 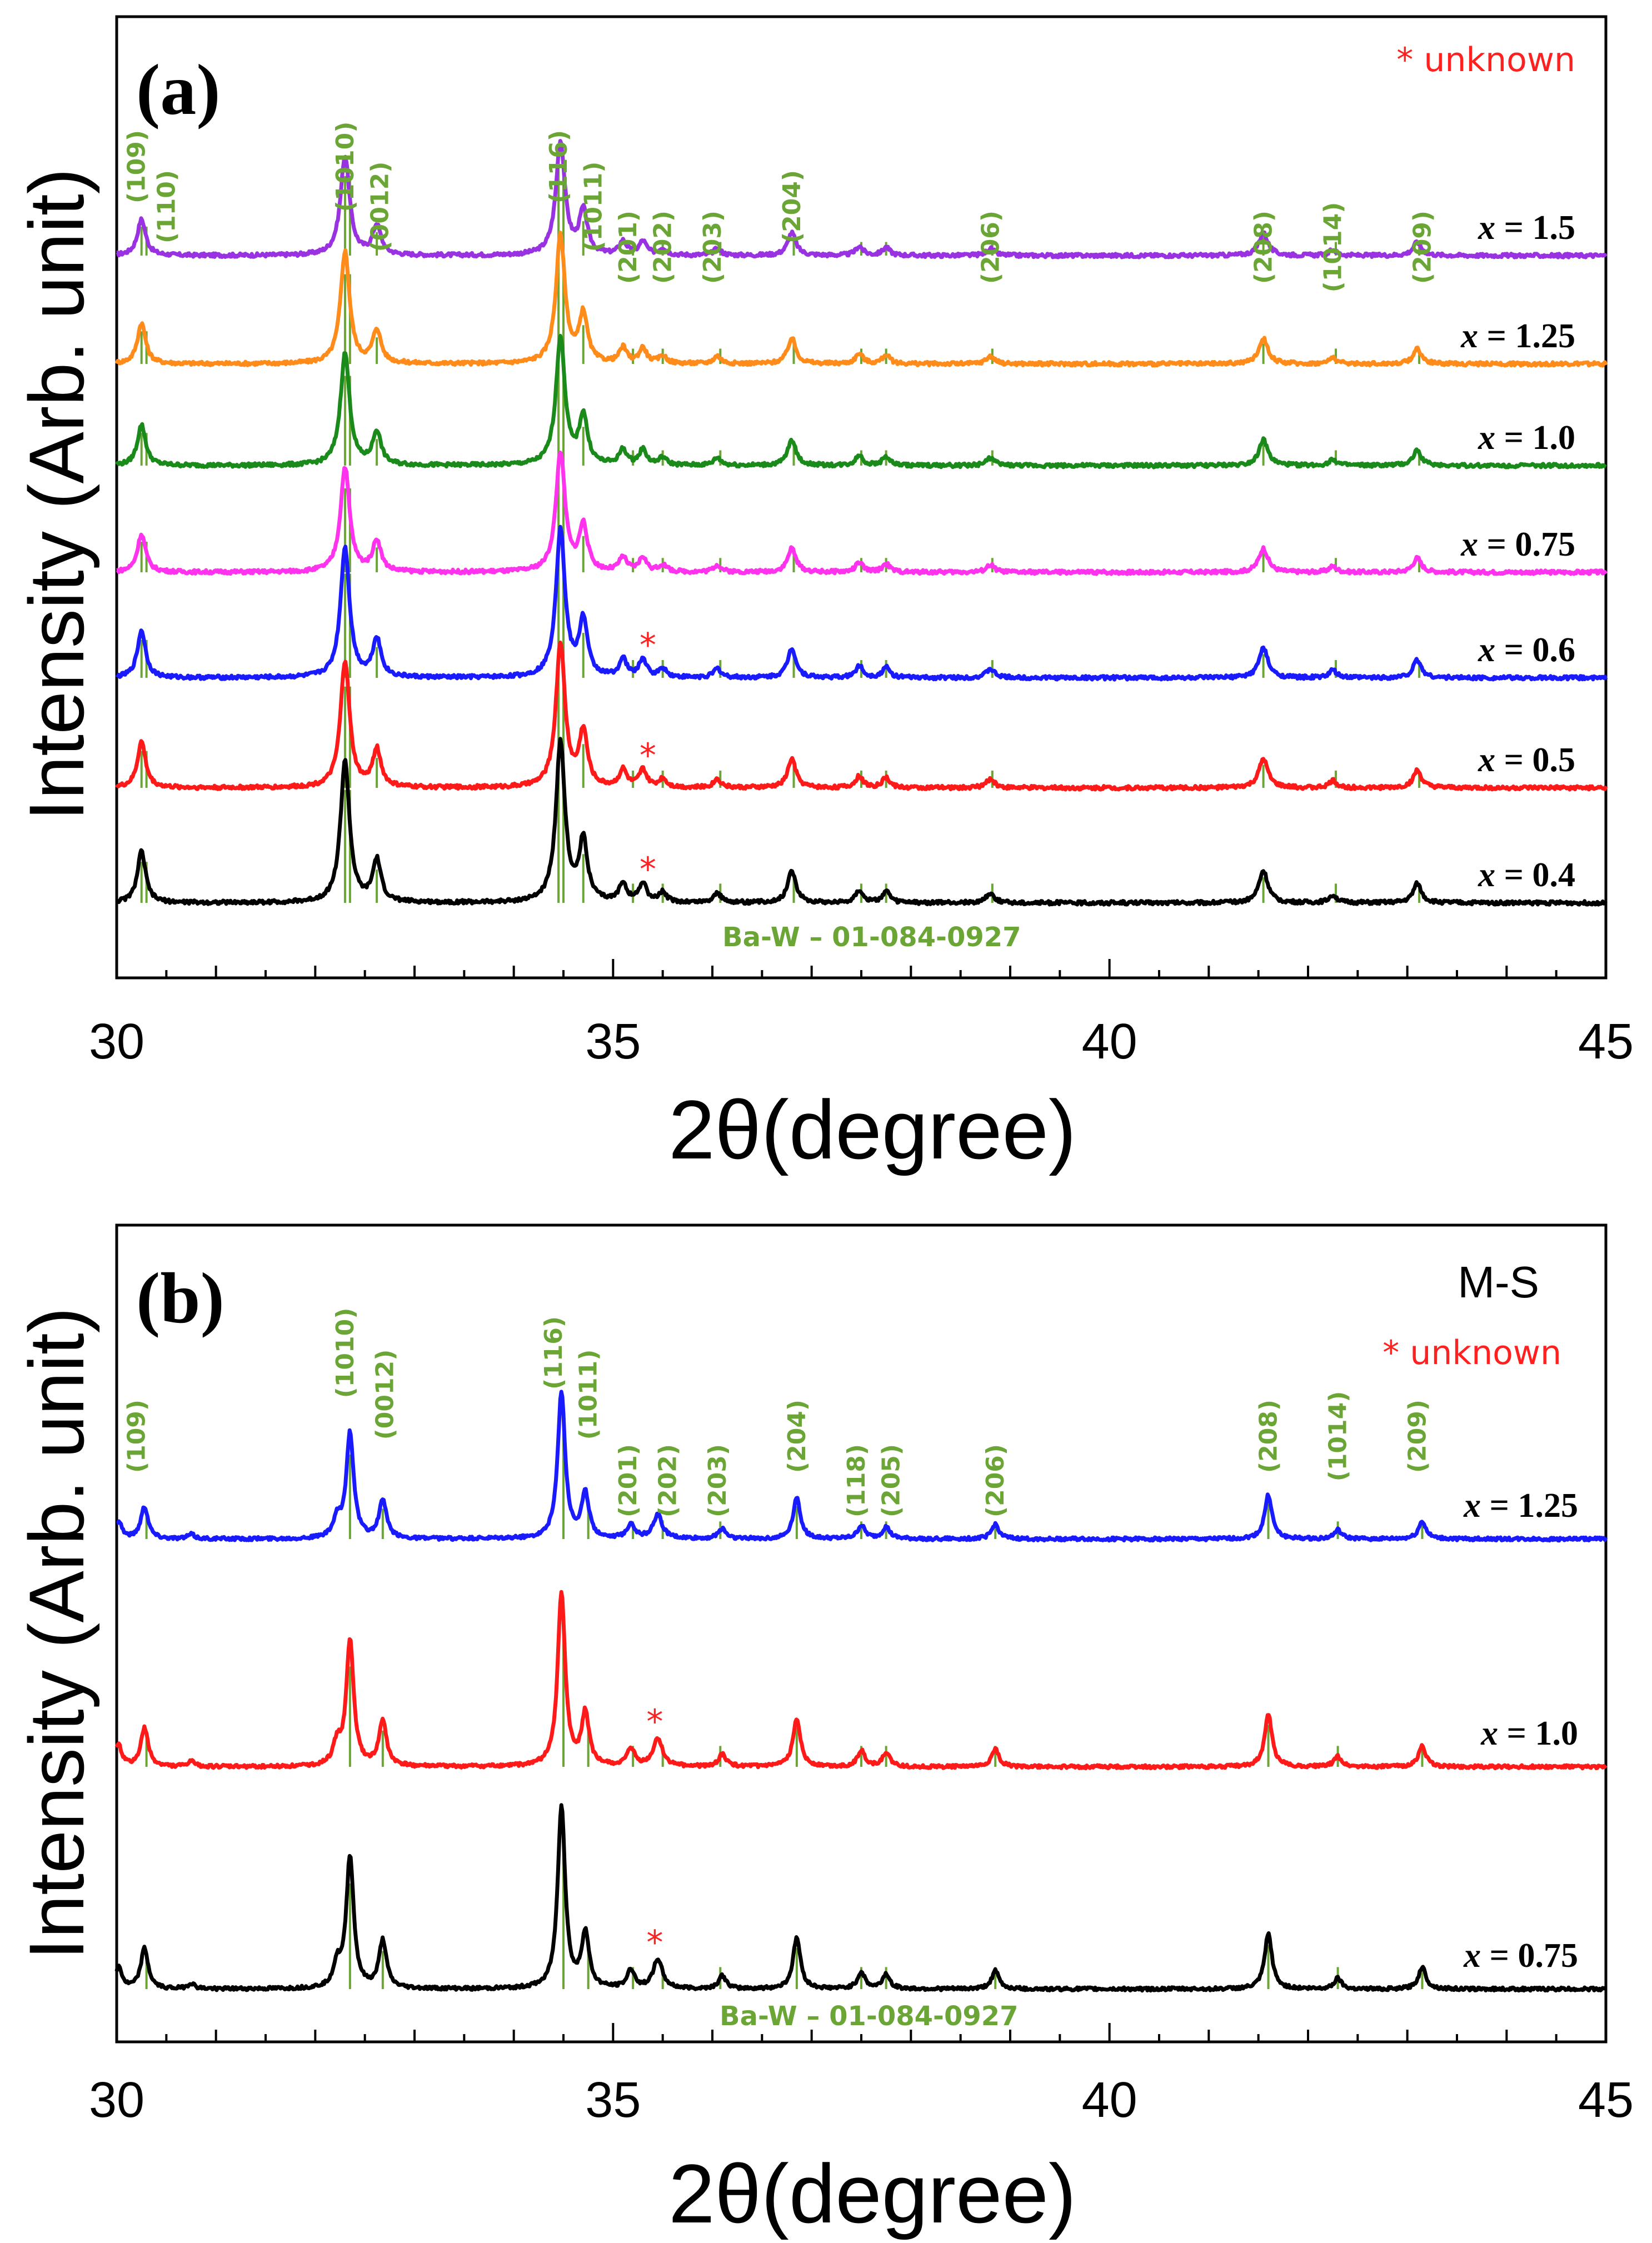 I want to click on hkl-label-a-201: (201), so click(x=628, y=248).